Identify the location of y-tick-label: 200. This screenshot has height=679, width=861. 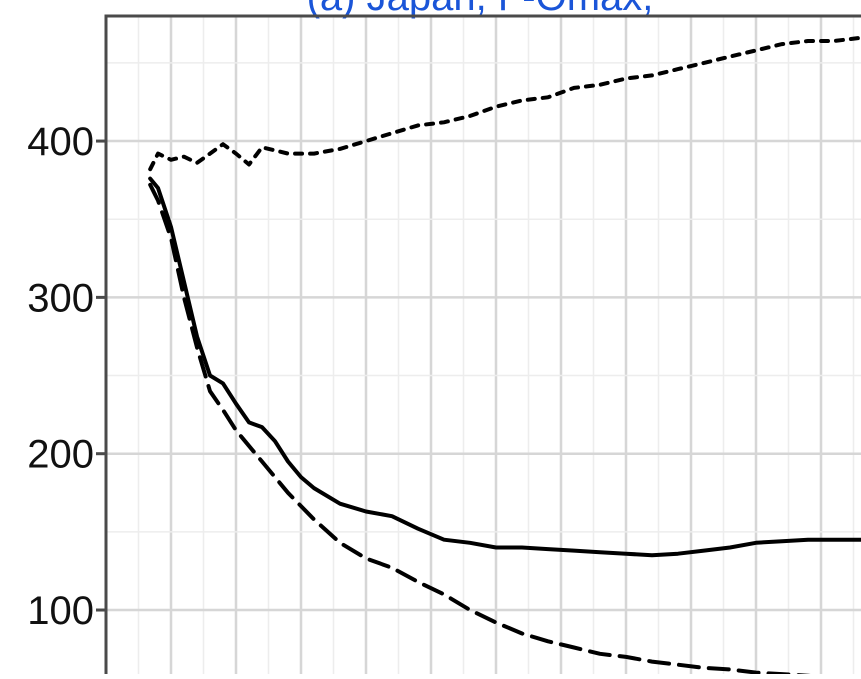
(60, 455).